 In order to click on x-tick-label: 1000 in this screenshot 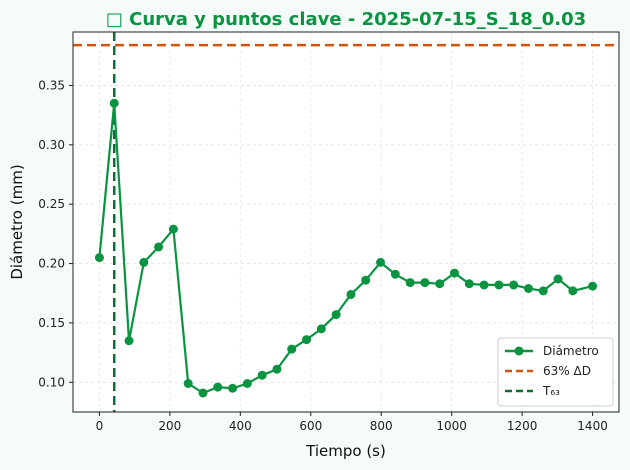, I will do `click(451, 426)`.